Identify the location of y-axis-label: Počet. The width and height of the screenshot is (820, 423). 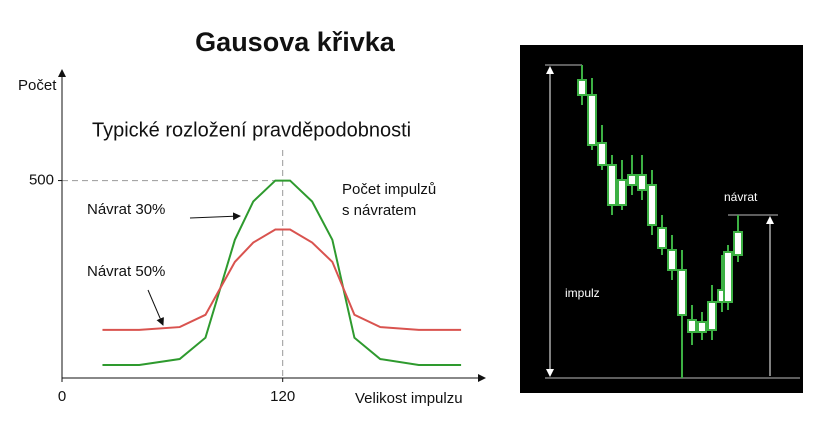
(37, 85).